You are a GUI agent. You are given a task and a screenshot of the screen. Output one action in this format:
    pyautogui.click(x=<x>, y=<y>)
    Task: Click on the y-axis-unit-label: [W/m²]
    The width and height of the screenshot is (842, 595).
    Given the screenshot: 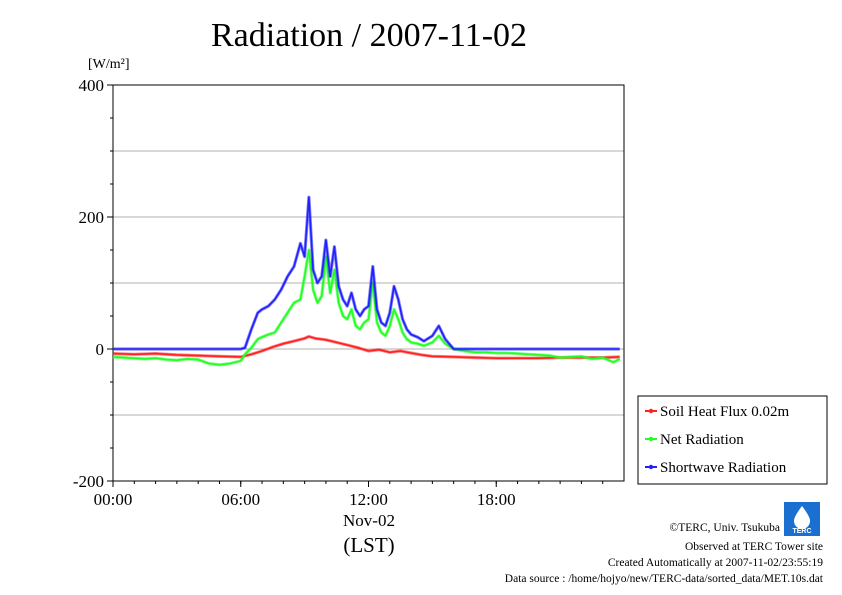 What is the action you would take?
    pyautogui.click(x=109, y=64)
    